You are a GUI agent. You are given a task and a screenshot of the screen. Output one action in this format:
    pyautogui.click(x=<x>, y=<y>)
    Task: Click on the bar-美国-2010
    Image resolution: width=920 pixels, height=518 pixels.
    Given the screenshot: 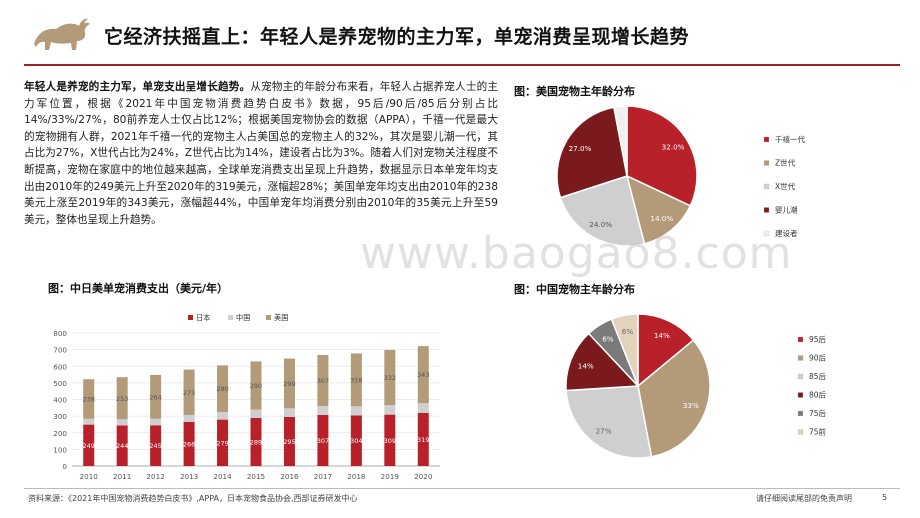 What is the action you would take?
    pyautogui.click(x=89, y=399)
    